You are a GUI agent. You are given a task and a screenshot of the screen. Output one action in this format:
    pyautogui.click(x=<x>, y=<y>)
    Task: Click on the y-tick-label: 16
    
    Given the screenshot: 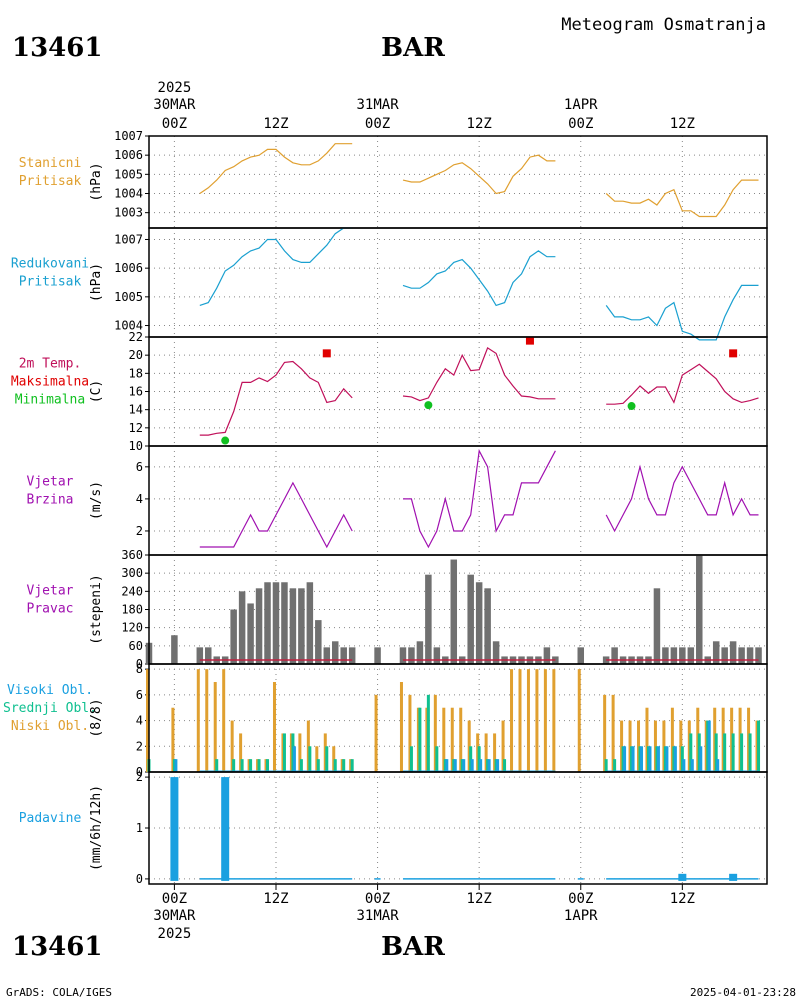 What is the action you would take?
    pyautogui.click(x=136, y=392)
    